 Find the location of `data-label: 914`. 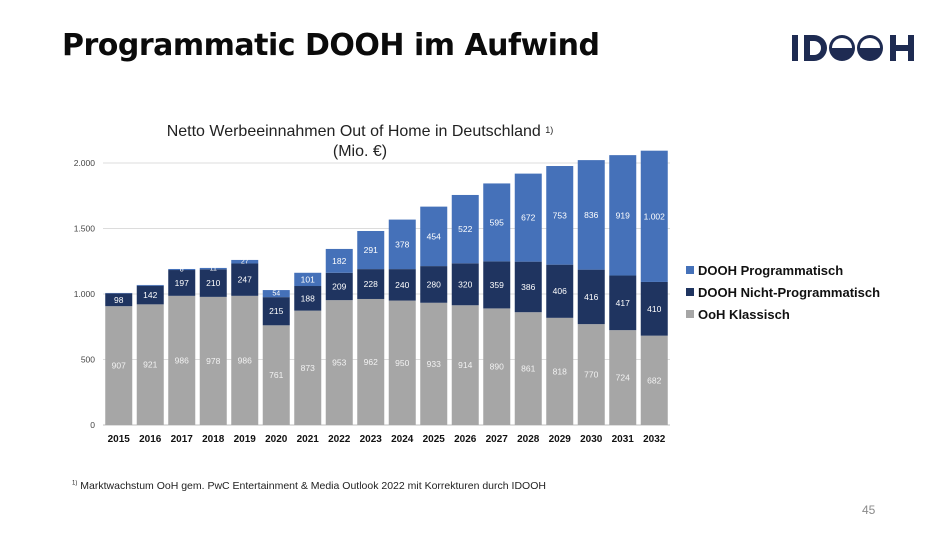

data-label: 914 is located at coordinates (465, 365).